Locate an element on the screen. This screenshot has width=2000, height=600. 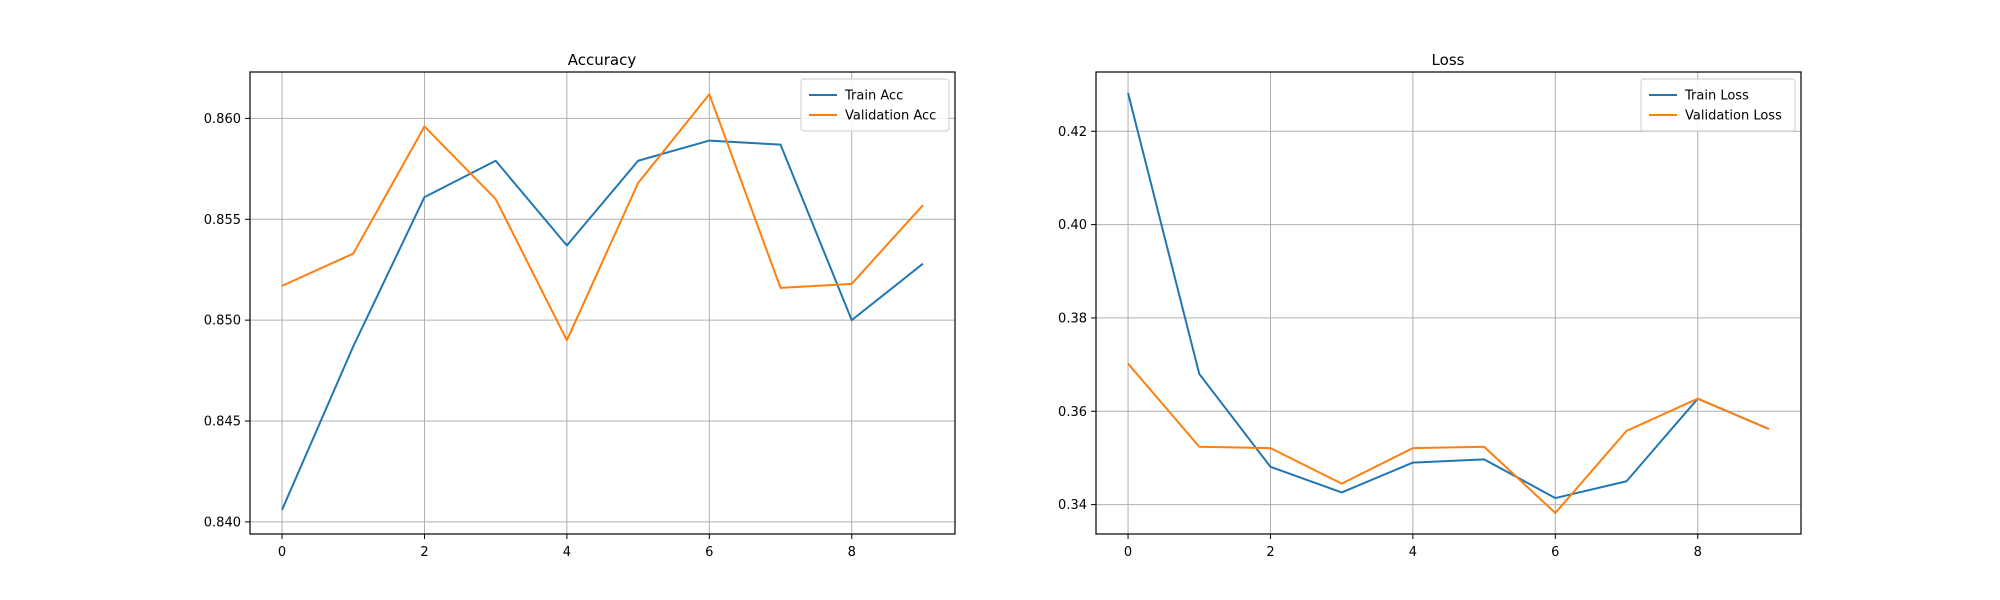
chart-title: Loss is located at coordinates (1448, 60).